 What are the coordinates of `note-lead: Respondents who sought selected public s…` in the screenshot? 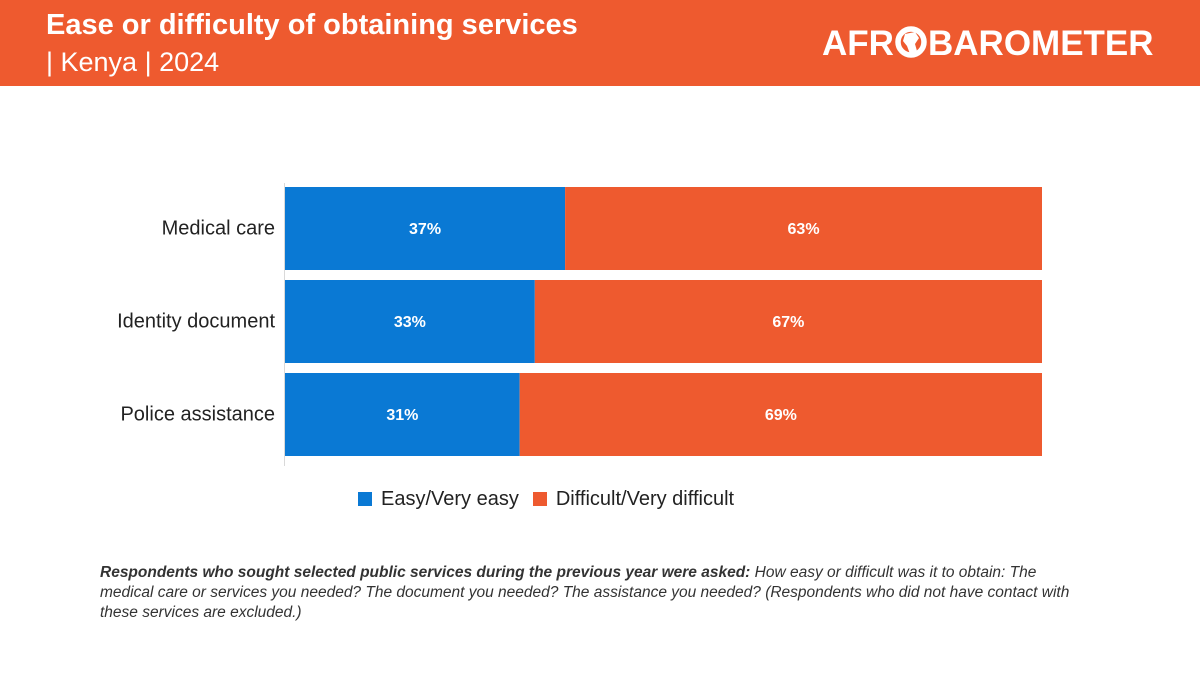 It's located at (425, 572).